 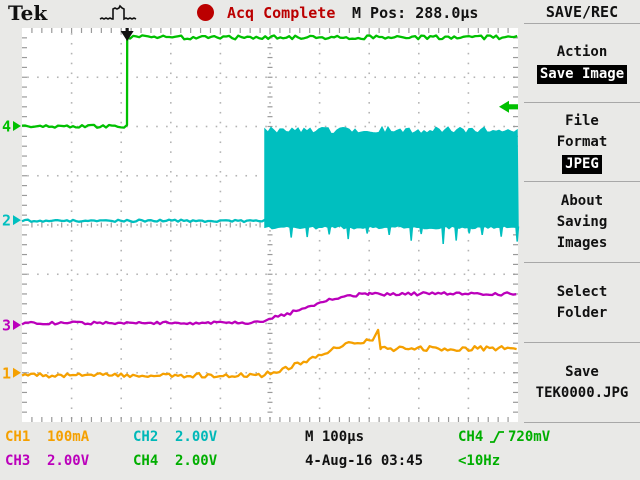 What do you see at coordinates (582, 200) in the screenshot?
I see `menu-item-label: About` at bounding box center [582, 200].